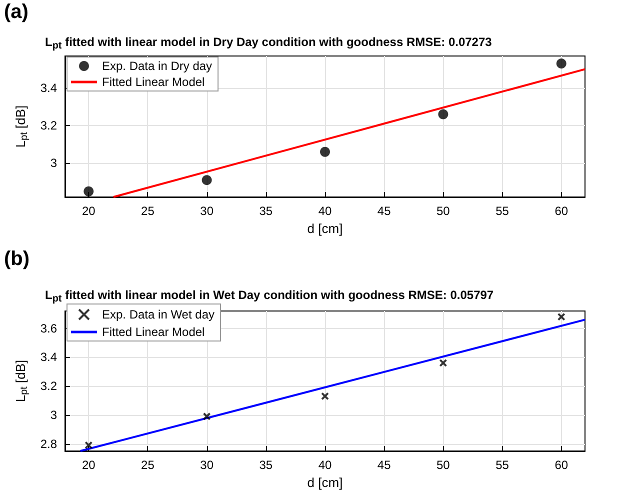 Image resolution: width=628 pixels, height=494 pixels. What do you see at coordinates (49, 443) in the screenshot?
I see `y-tick-label: 2.8` at bounding box center [49, 443].